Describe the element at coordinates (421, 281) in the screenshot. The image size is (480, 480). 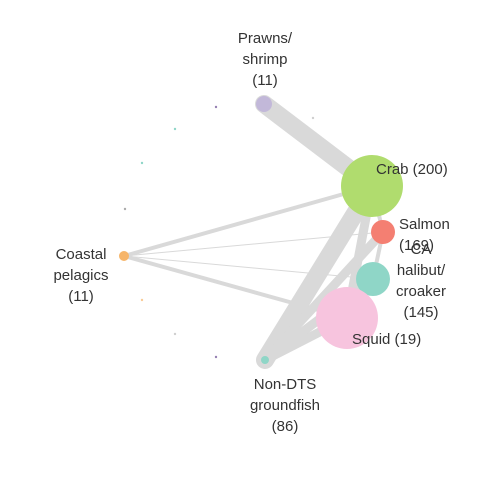
I see `node-label-ca_halibut: CA halibut/croaker (145)` at that location.